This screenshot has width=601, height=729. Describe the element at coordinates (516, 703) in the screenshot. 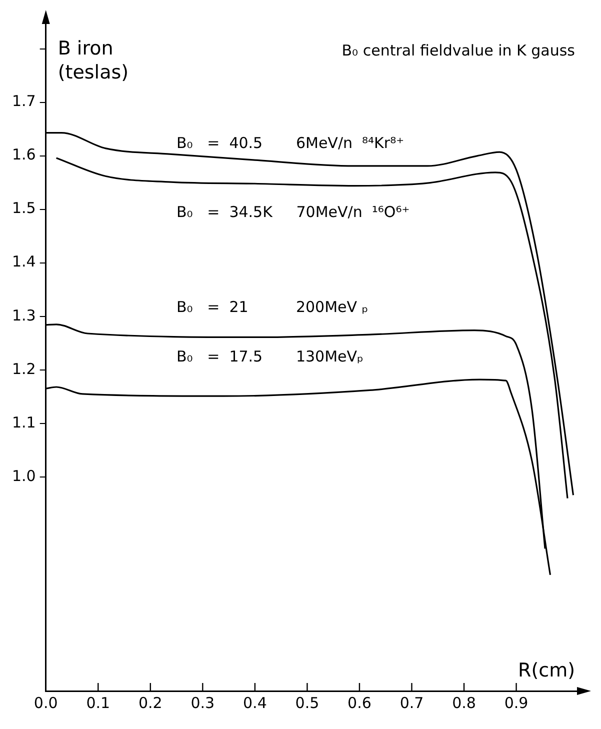

I see `x-tick-label: 0.9` at that location.